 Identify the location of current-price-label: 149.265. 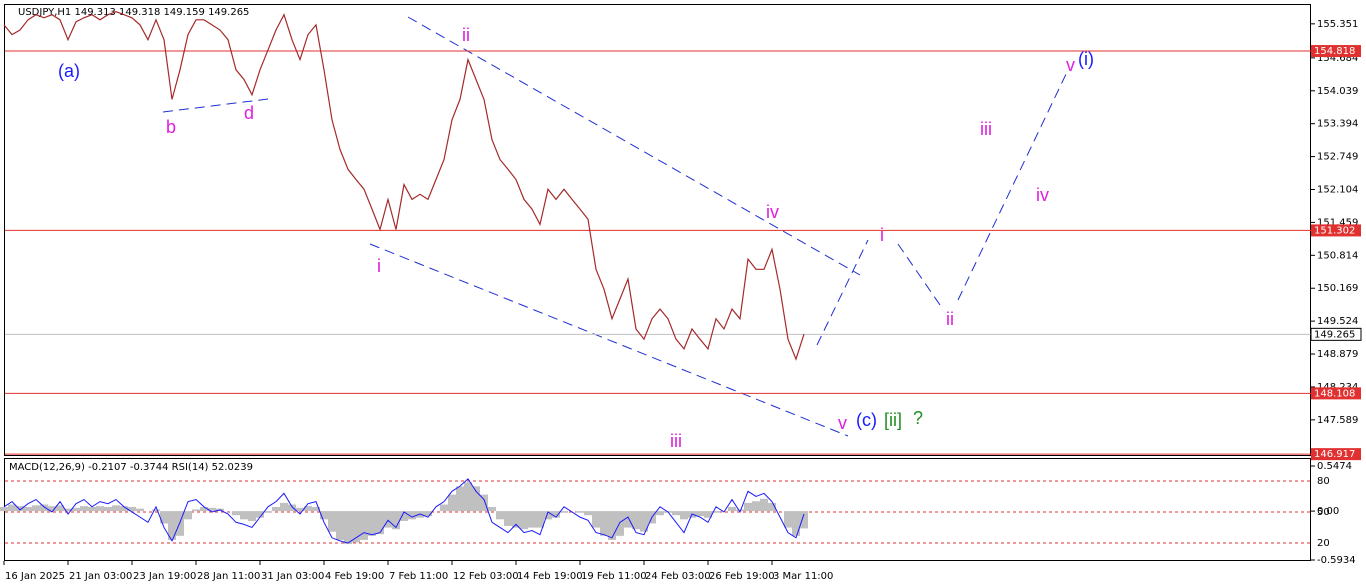
(1334, 334).